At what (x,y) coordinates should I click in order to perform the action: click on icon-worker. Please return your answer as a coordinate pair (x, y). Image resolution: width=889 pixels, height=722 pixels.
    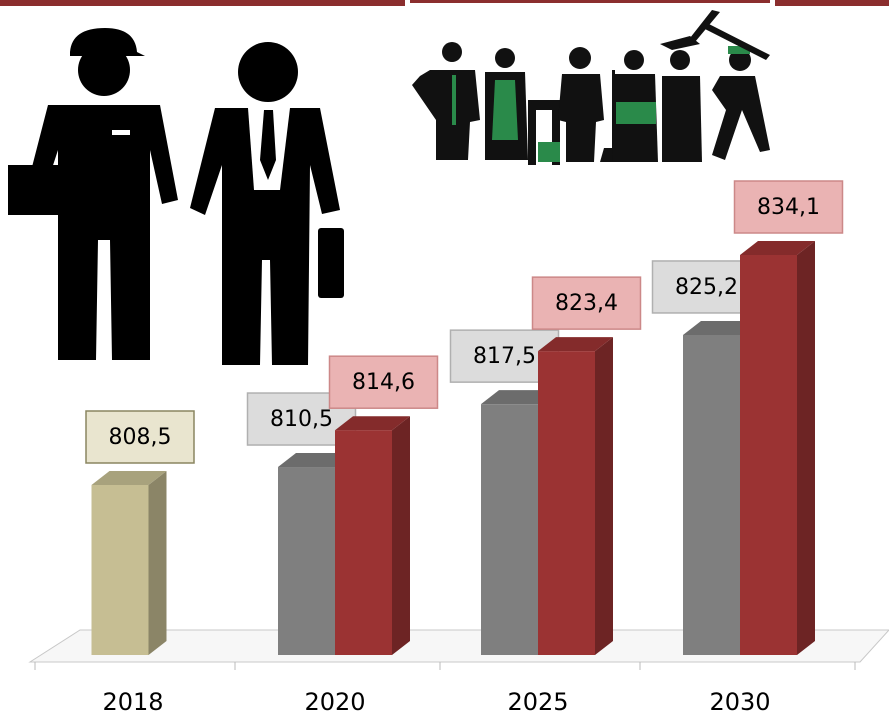
    Looking at the image, I should click on (93, 194).